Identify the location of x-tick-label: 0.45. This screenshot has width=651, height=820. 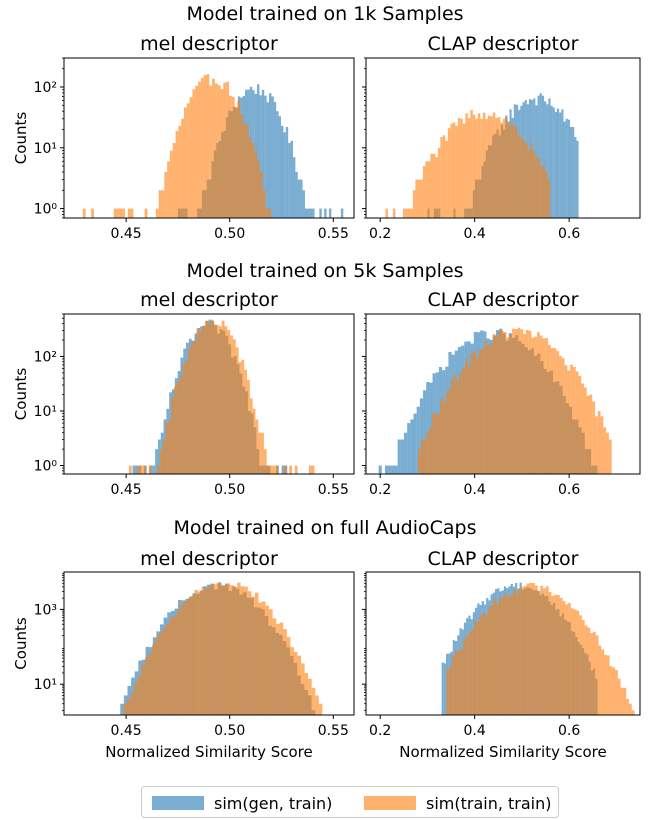
(126, 234).